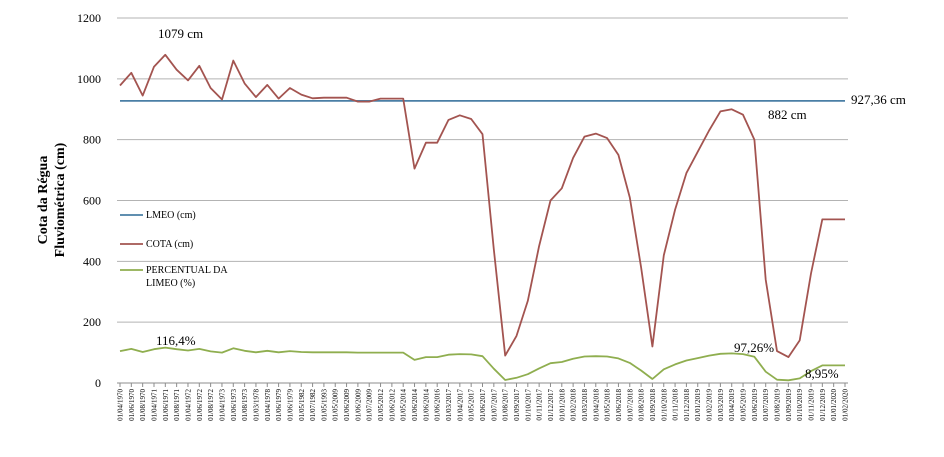 The width and height of the screenshot is (944, 457). What do you see at coordinates (171, 215) in the screenshot?
I see `legend-label: LMEO (cm)` at bounding box center [171, 215].